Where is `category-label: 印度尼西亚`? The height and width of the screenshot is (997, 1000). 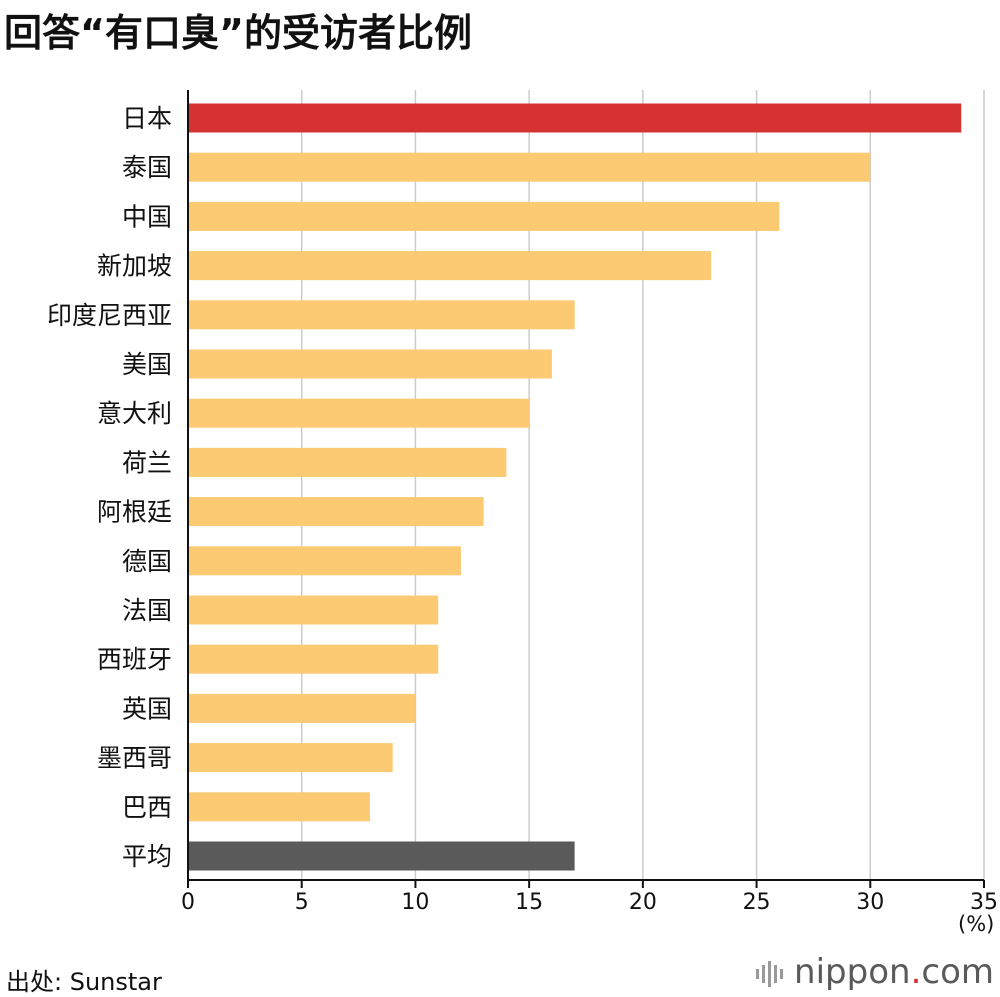 category-label: 印度尼西亚 is located at coordinates (109, 315).